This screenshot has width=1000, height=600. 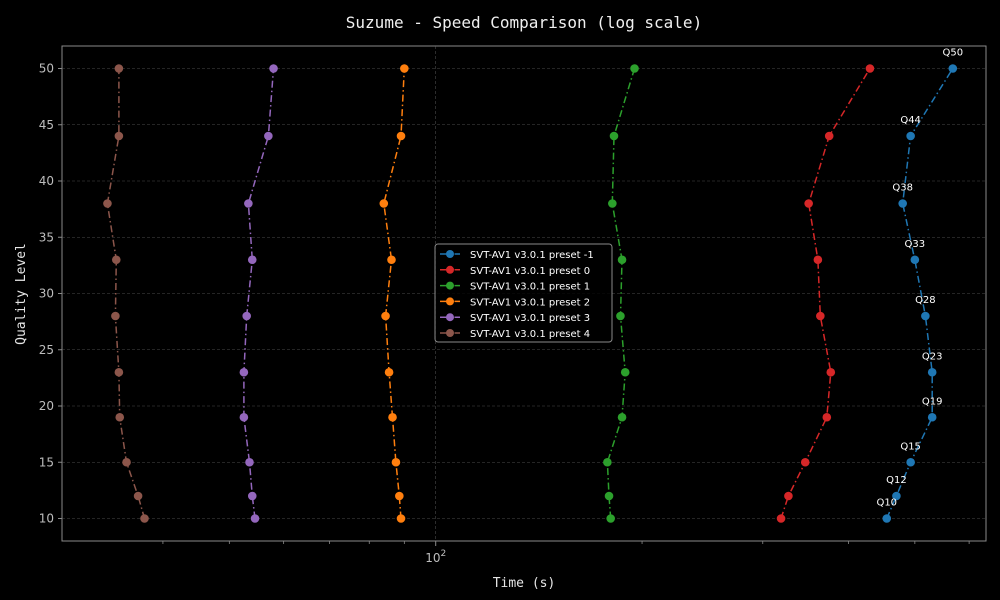 What do you see at coordinates (530, 318) in the screenshot?
I see `legend-label: SVT-AV1 v3.0.1 preset 3` at bounding box center [530, 318].